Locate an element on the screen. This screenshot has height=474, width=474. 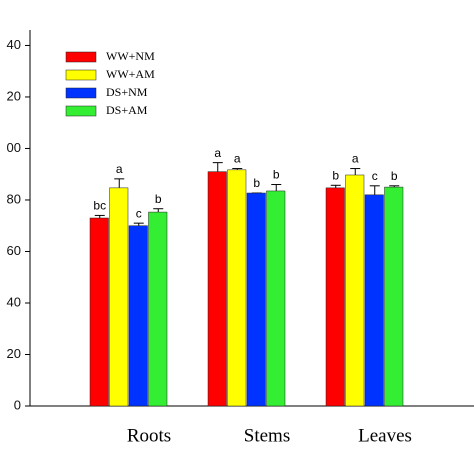
x-tick-label: Stems is located at coordinates (267, 435).